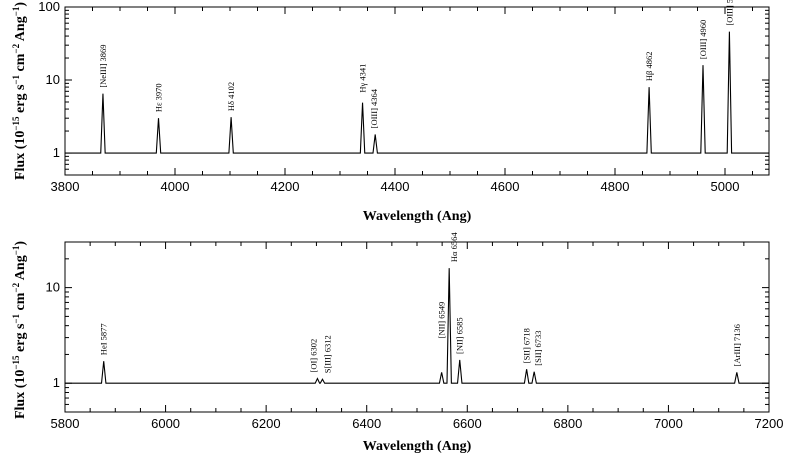  What do you see at coordinates (159, 97) in the screenshot?
I see `emission-line-label: Hε 3970` at bounding box center [159, 97].